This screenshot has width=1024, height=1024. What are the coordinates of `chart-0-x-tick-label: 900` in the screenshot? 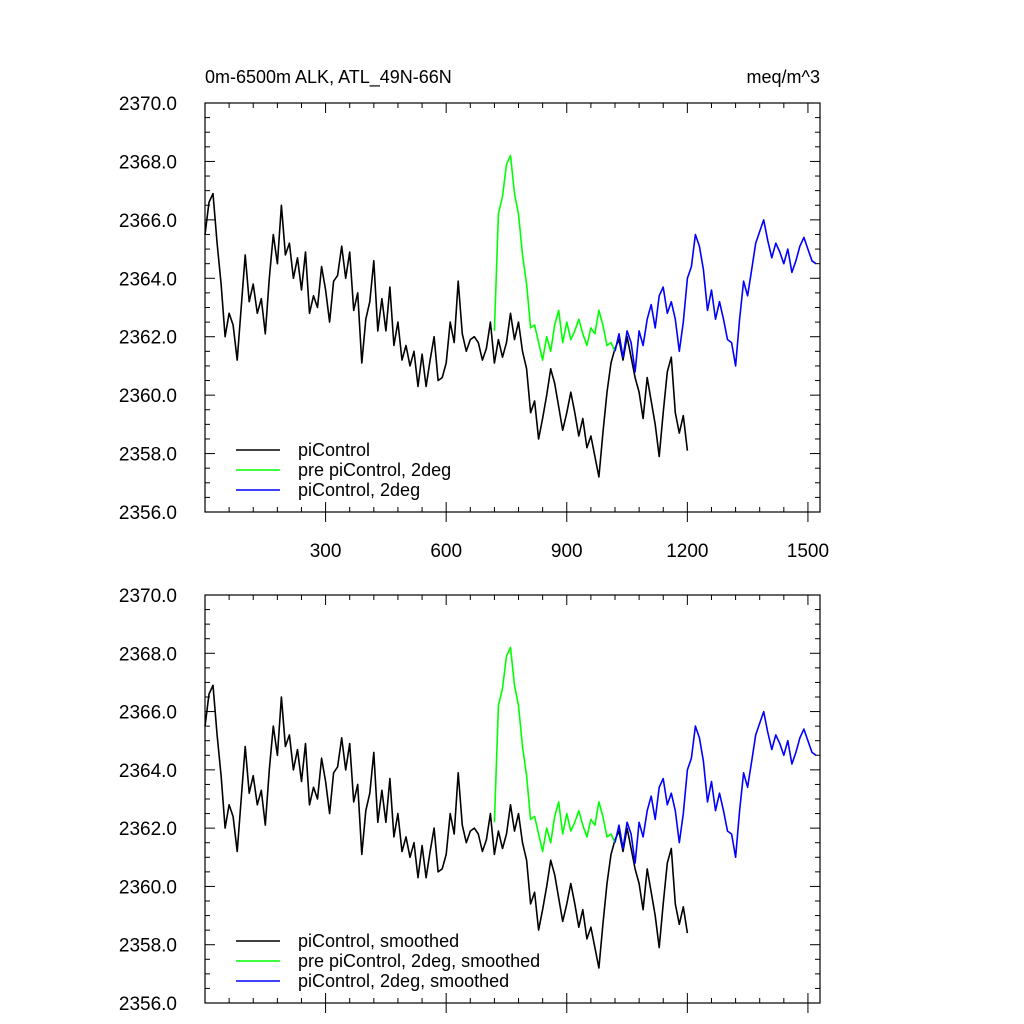 It's located at (567, 551).